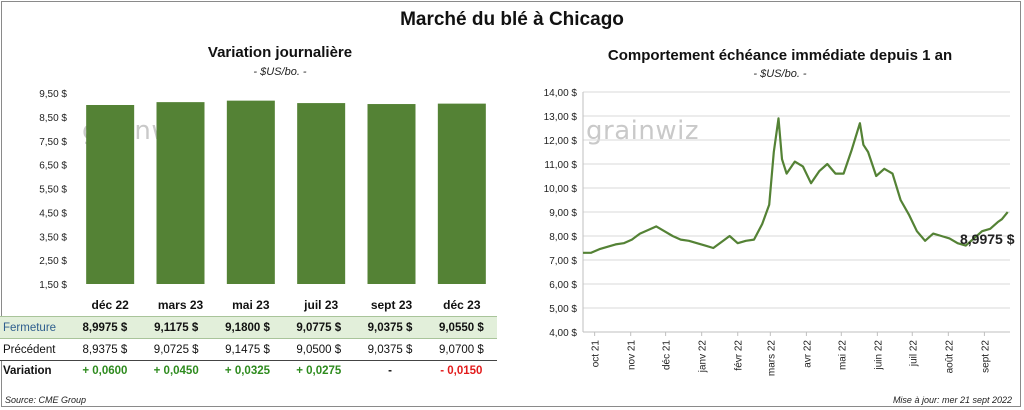 Image resolution: width=1024 pixels, height=410 pixels. What do you see at coordinates (796, 185) in the screenshot?
I see `series-line` at bounding box center [796, 185].